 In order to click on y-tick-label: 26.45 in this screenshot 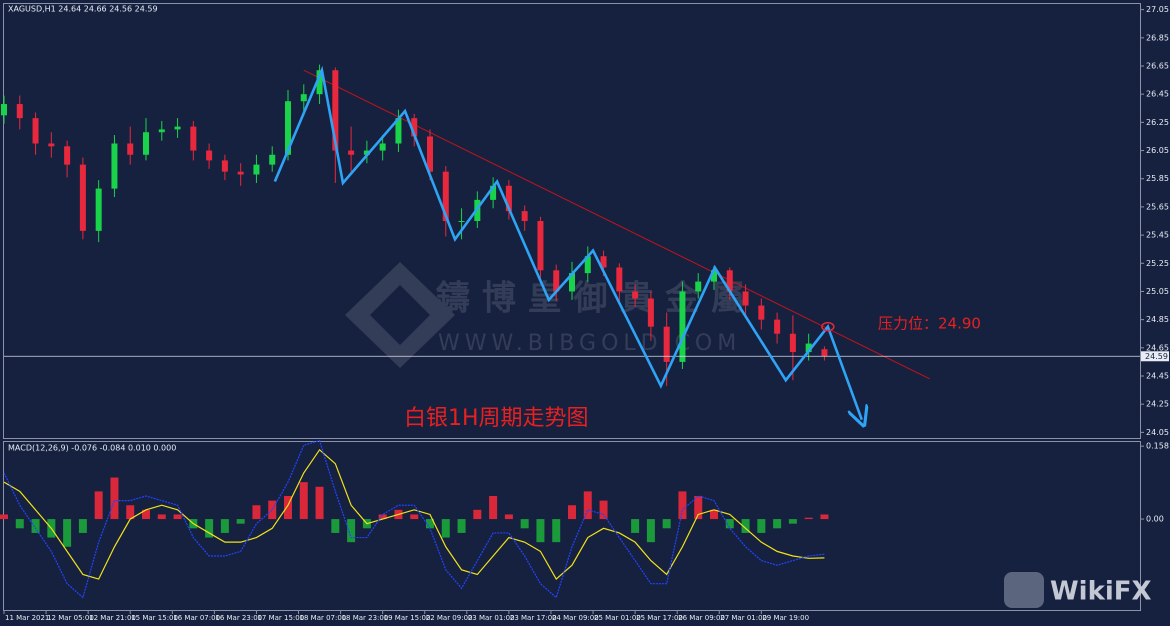, I will do `click(1157, 94)`.